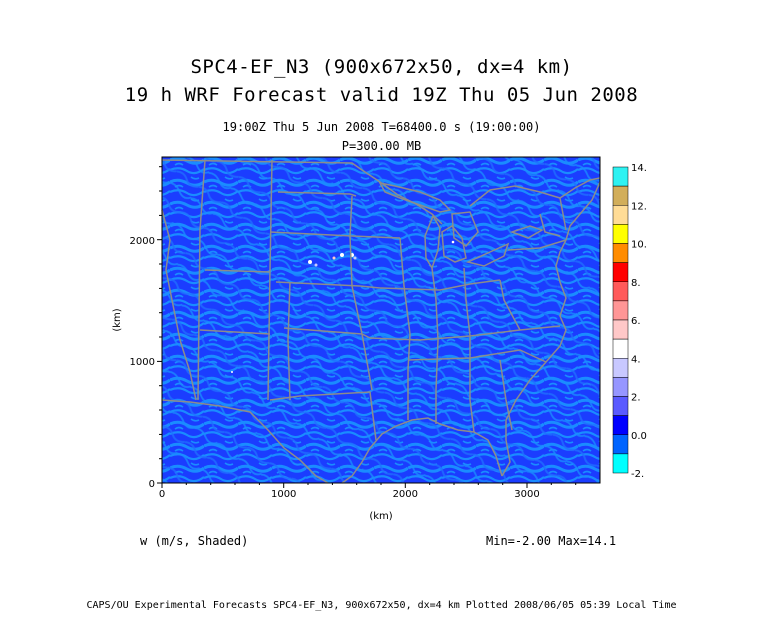  Describe the element at coordinates (415, 197) in the screenshot. I see `lake-superior` at that location.